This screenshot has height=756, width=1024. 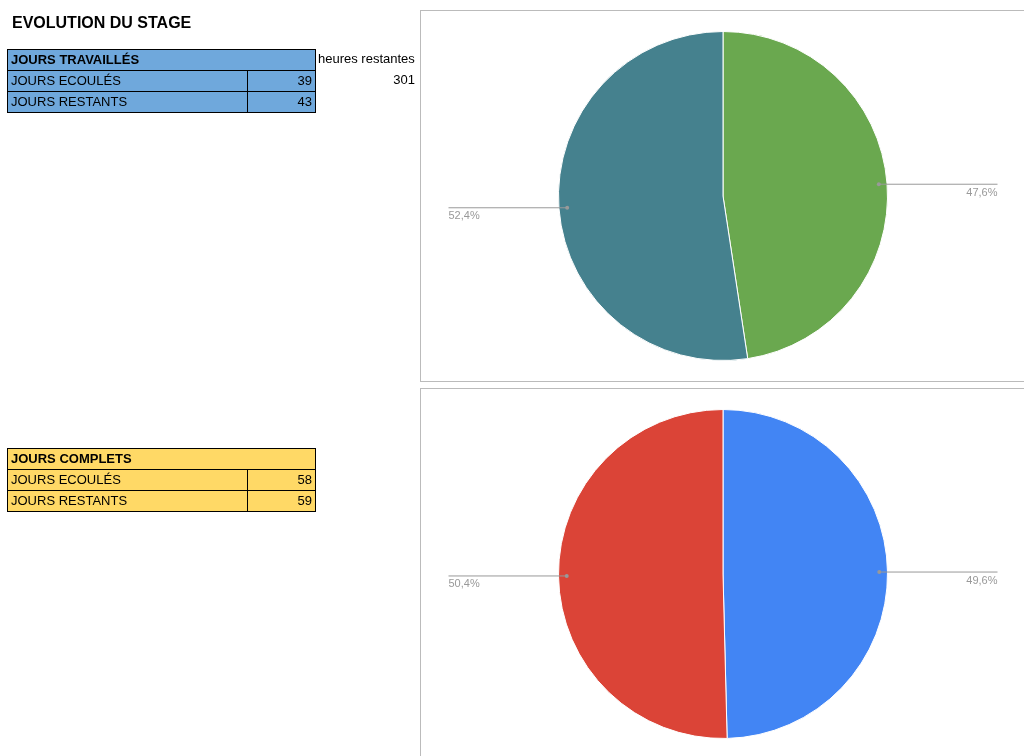 What do you see at coordinates (281, 480) in the screenshot?
I see `text: 58` at bounding box center [281, 480].